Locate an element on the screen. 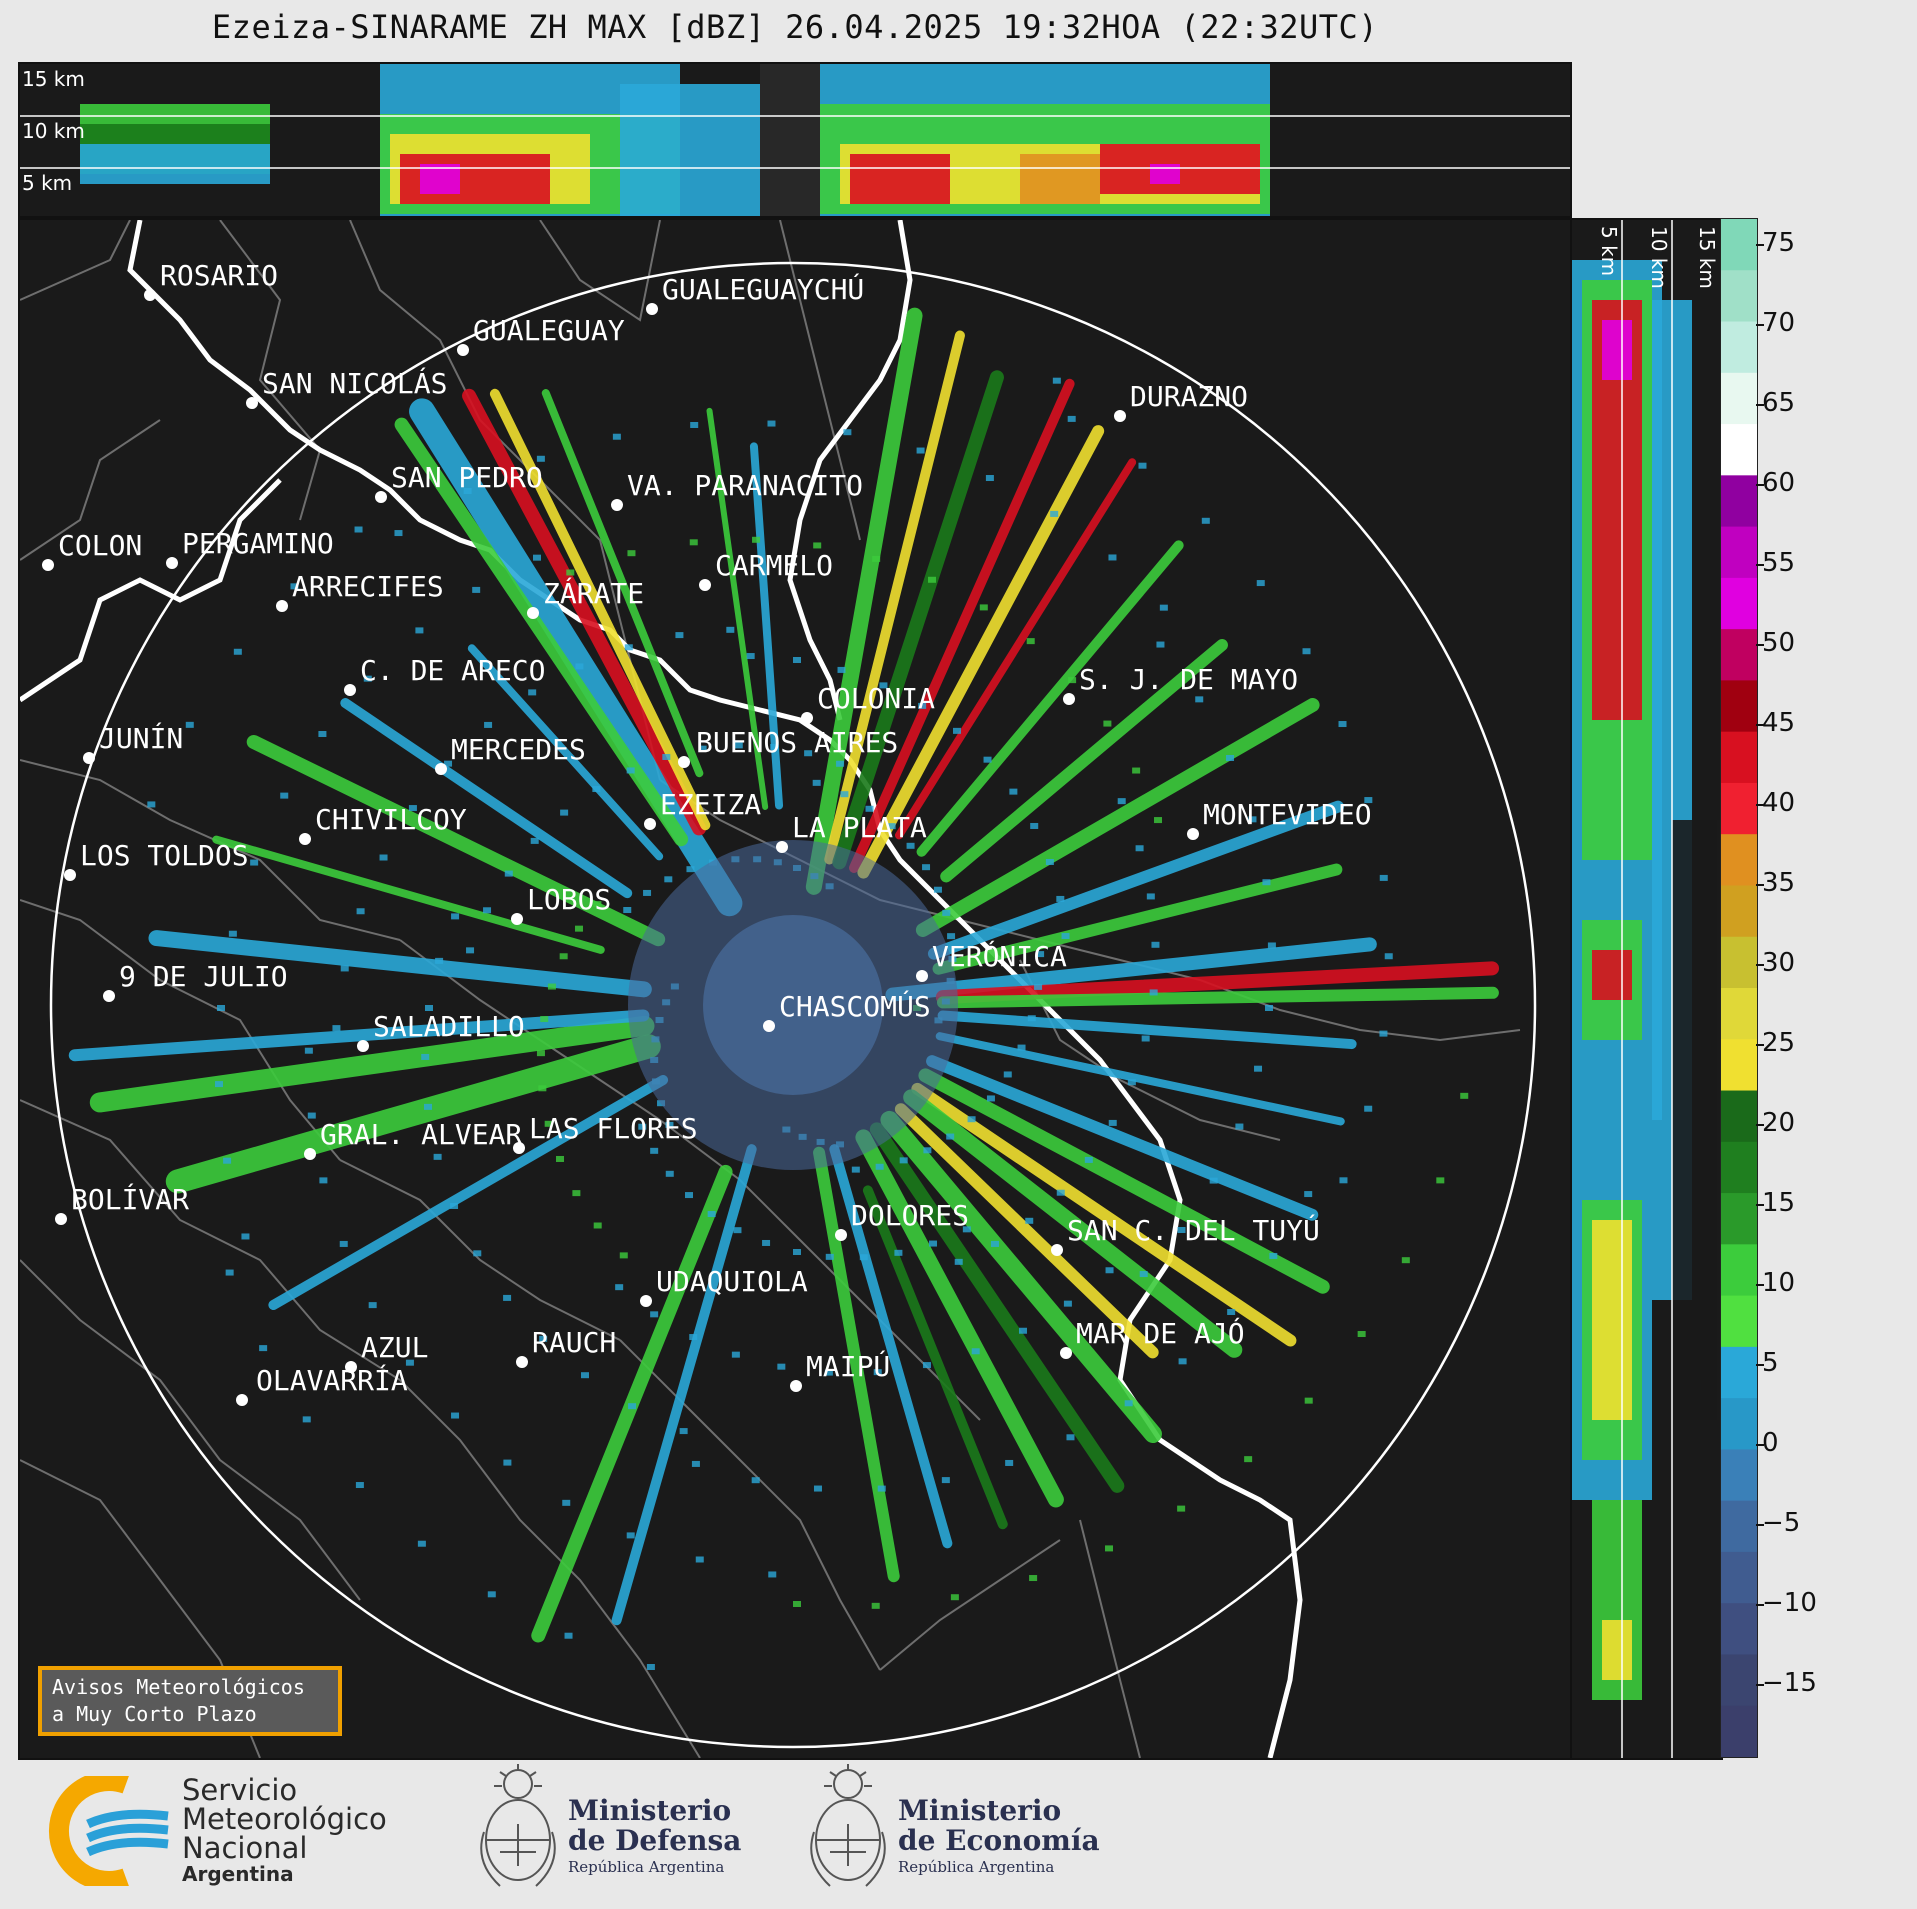 The height and width of the screenshot is (1909, 1917). city-maip-: MAIPÚ is located at coordinates (840, 1370).